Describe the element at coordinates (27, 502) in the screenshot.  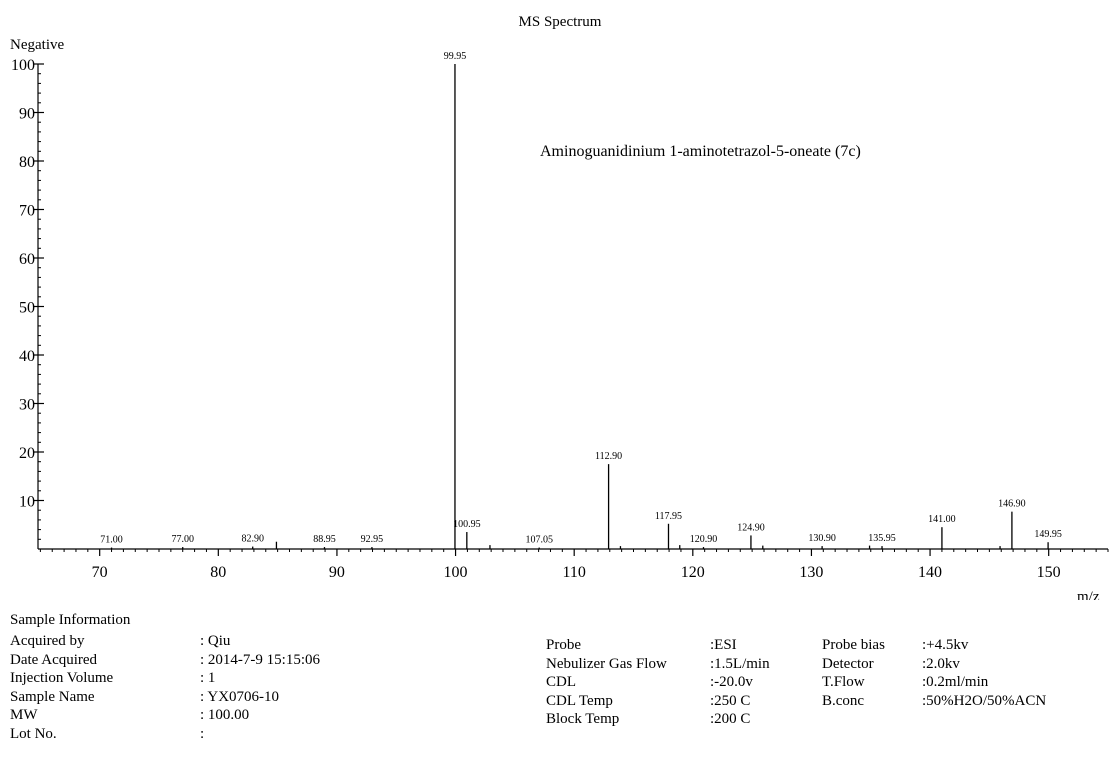
I see `y-tick-label: 10` at that location.